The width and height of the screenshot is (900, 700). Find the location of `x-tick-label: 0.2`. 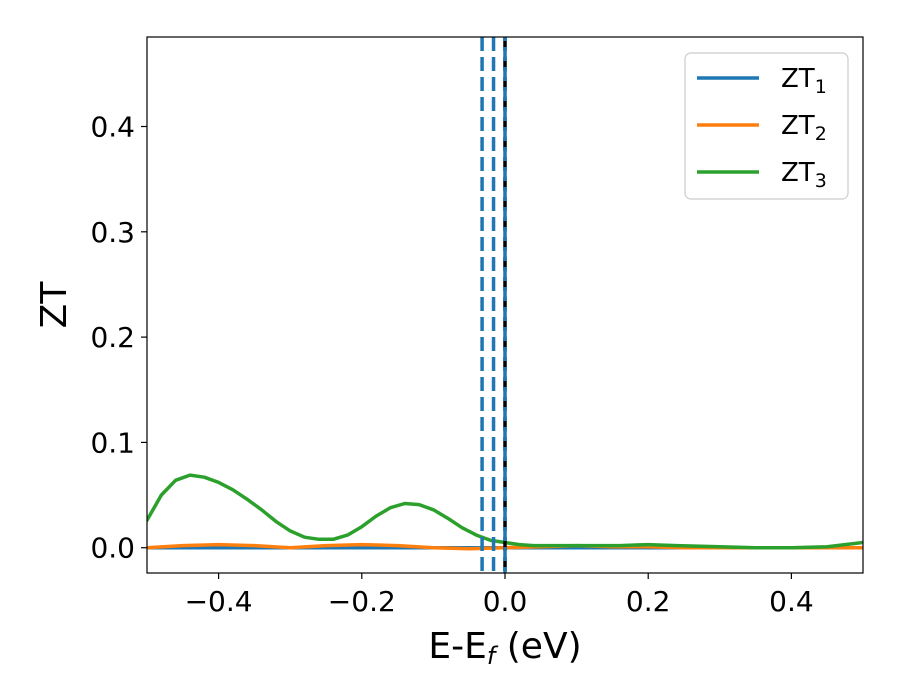

x-tick-label: 0.2 is located at coordinates (648, 601).